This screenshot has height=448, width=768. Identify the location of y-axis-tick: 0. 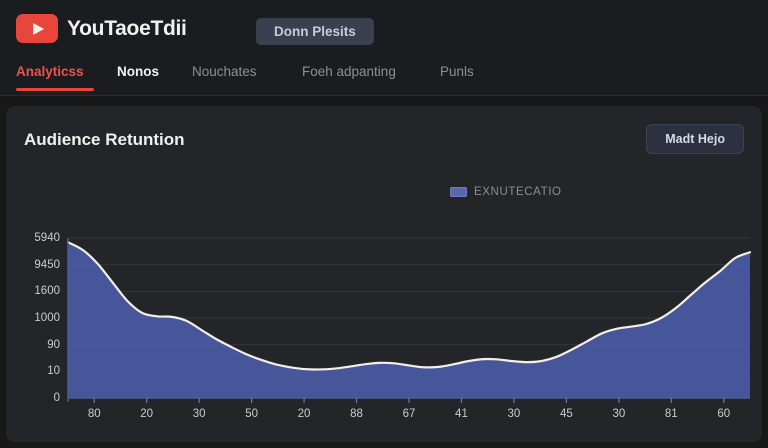
(56, 398).